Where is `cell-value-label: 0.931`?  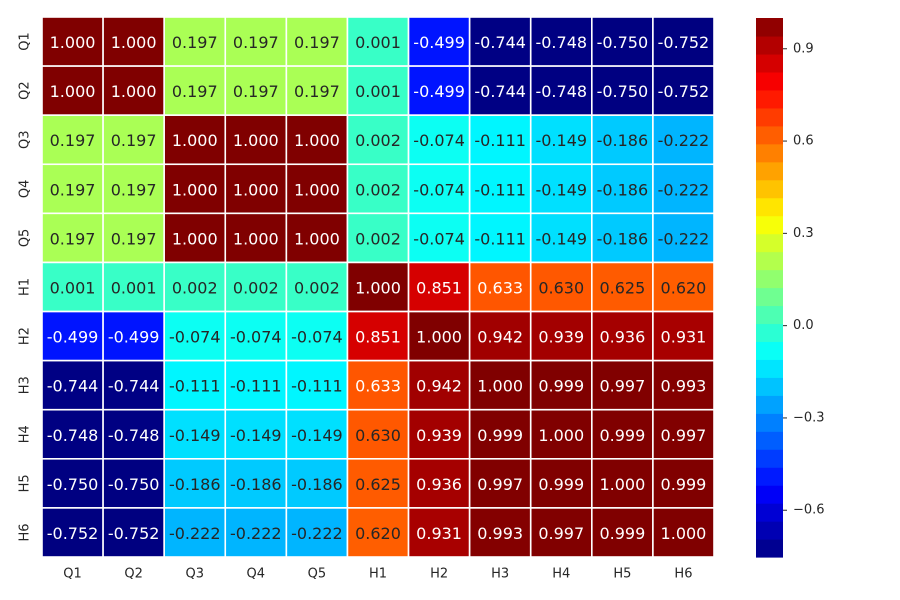
cell-value-label: 0.931 is located at coordinates (684, 337).